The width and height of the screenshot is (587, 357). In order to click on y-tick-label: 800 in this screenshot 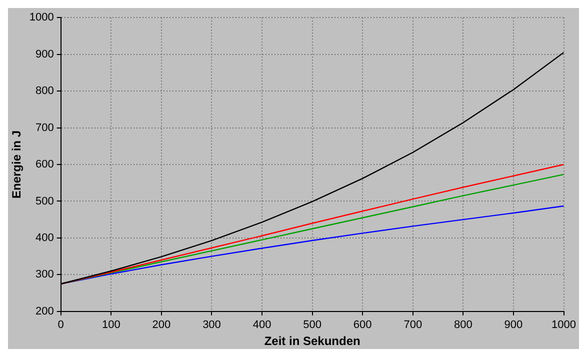, I will do `click(45, 91)`.